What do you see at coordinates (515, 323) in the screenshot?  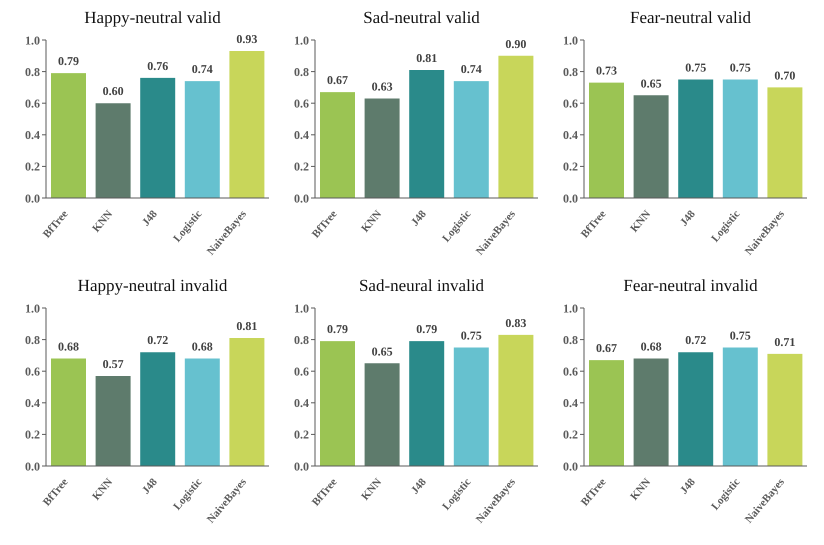 I see `data-label: 0.83` at bounding box center [515, 323].